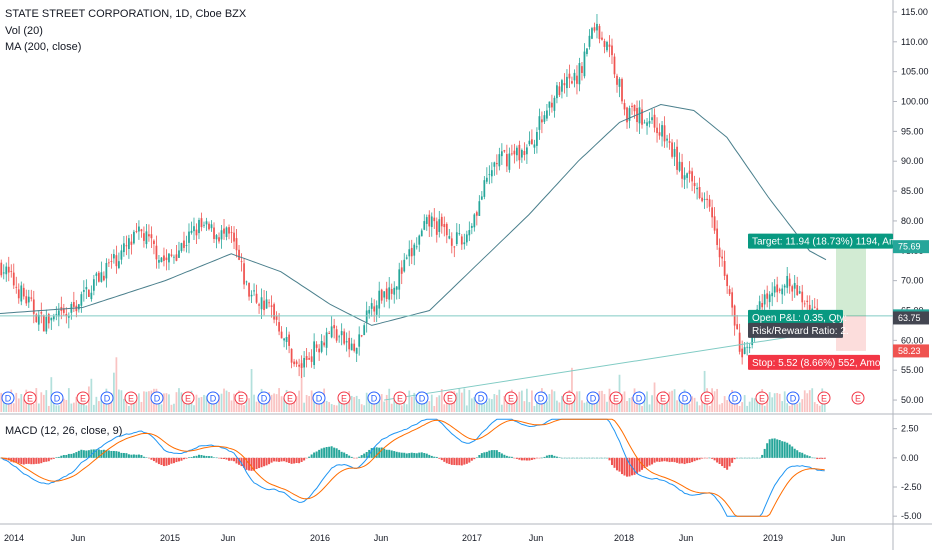 The width and height of the screenshot is (932, 550). I want to click on position-stop-label: Stop: 5.52 (8.66%) 552, Amo, so click(814, 362).